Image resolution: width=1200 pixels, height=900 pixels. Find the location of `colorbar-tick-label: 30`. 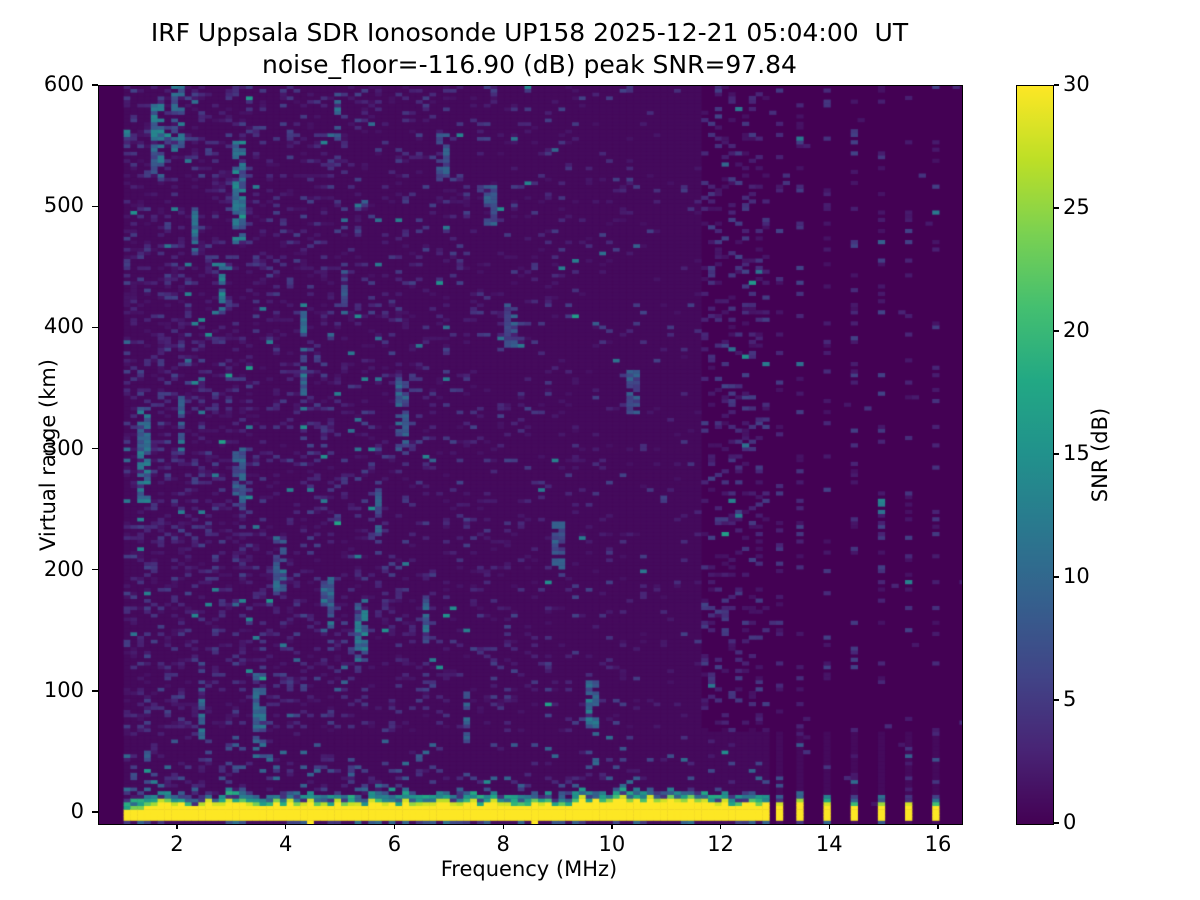

colorbar-tick-label: 30 is located at coordinates (1076, 84).